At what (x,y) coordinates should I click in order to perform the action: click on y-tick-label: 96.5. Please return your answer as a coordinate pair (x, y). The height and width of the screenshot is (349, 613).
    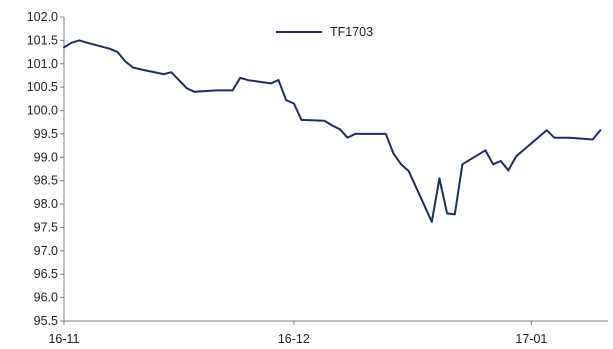
    Looking at the image, I should click on (46, 274).